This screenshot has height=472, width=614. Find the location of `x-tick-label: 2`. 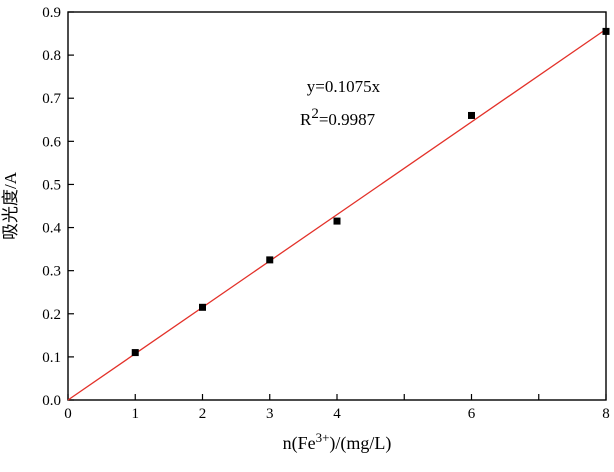

x-tick-label: 2 is located at coordinates (203, 414).